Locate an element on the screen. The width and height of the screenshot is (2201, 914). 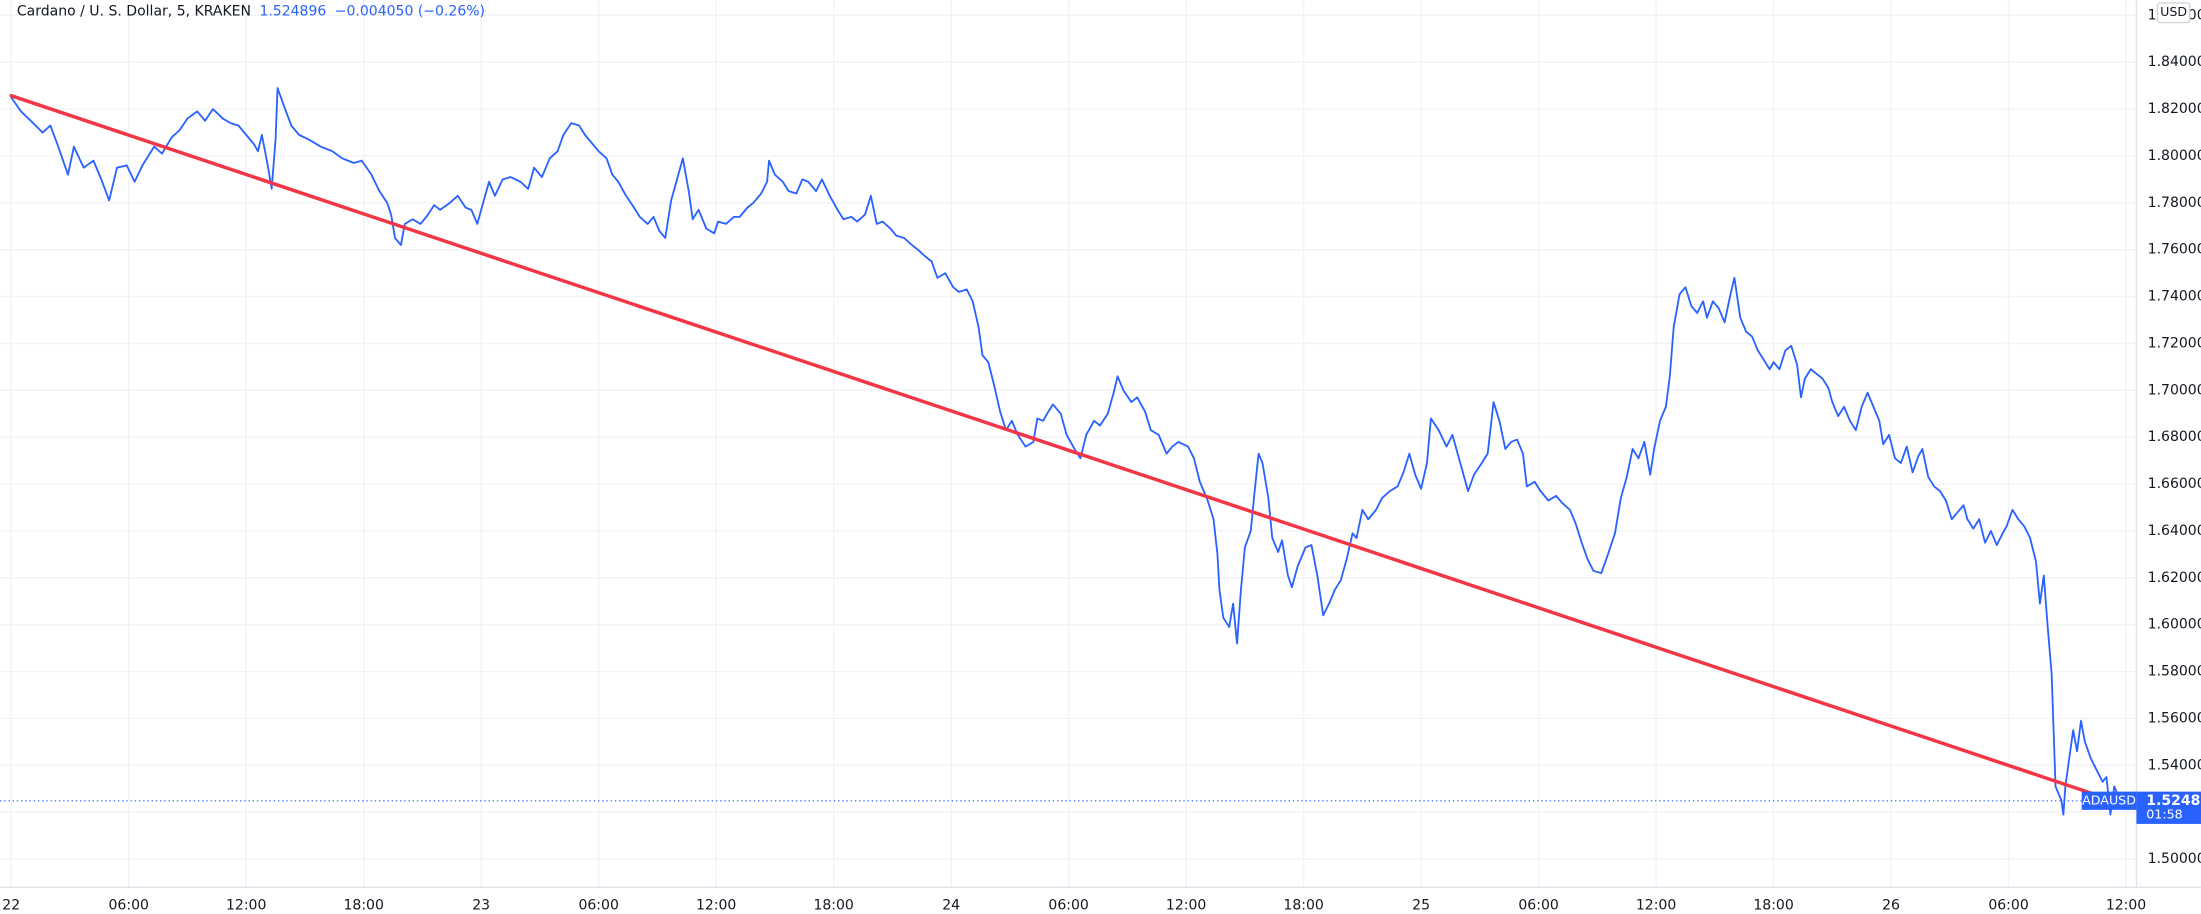
price-badge-value: 1.524896 is located at coordinates (2173, 801).